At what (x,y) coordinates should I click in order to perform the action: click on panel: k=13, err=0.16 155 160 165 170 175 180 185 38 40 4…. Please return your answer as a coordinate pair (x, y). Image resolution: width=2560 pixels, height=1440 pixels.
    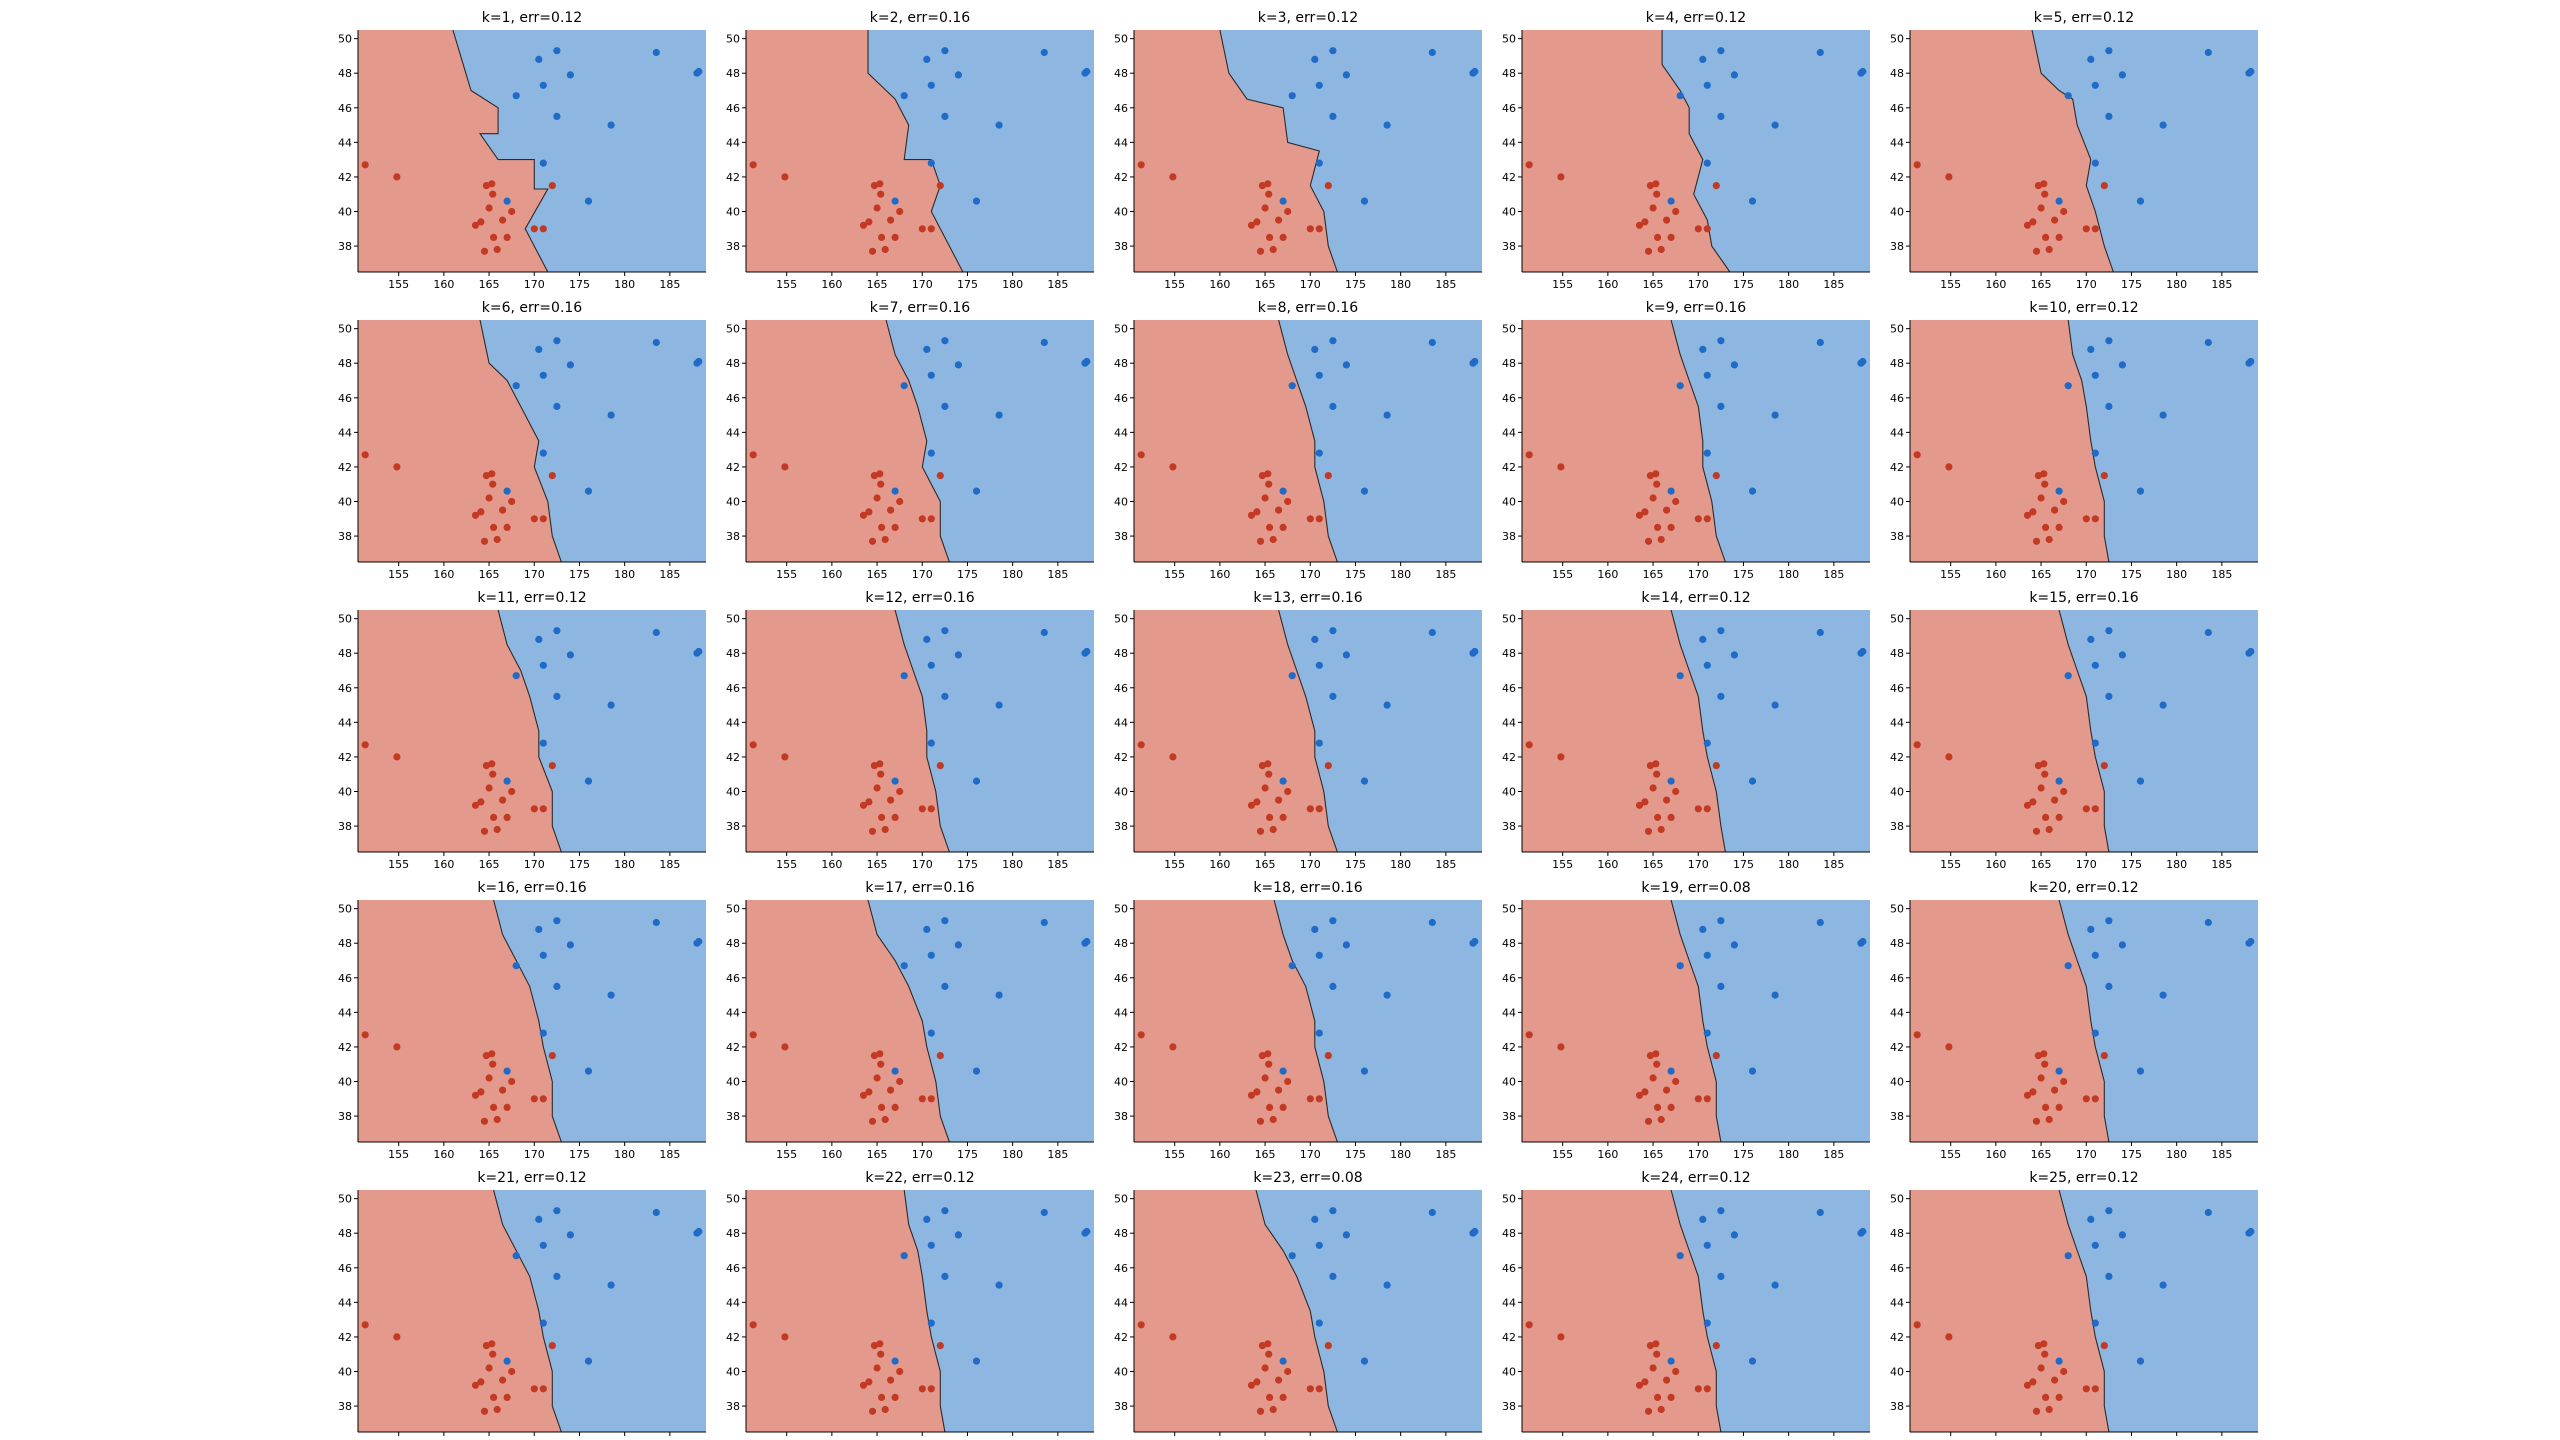
    Looking at the image, I should click on (1298, 730).